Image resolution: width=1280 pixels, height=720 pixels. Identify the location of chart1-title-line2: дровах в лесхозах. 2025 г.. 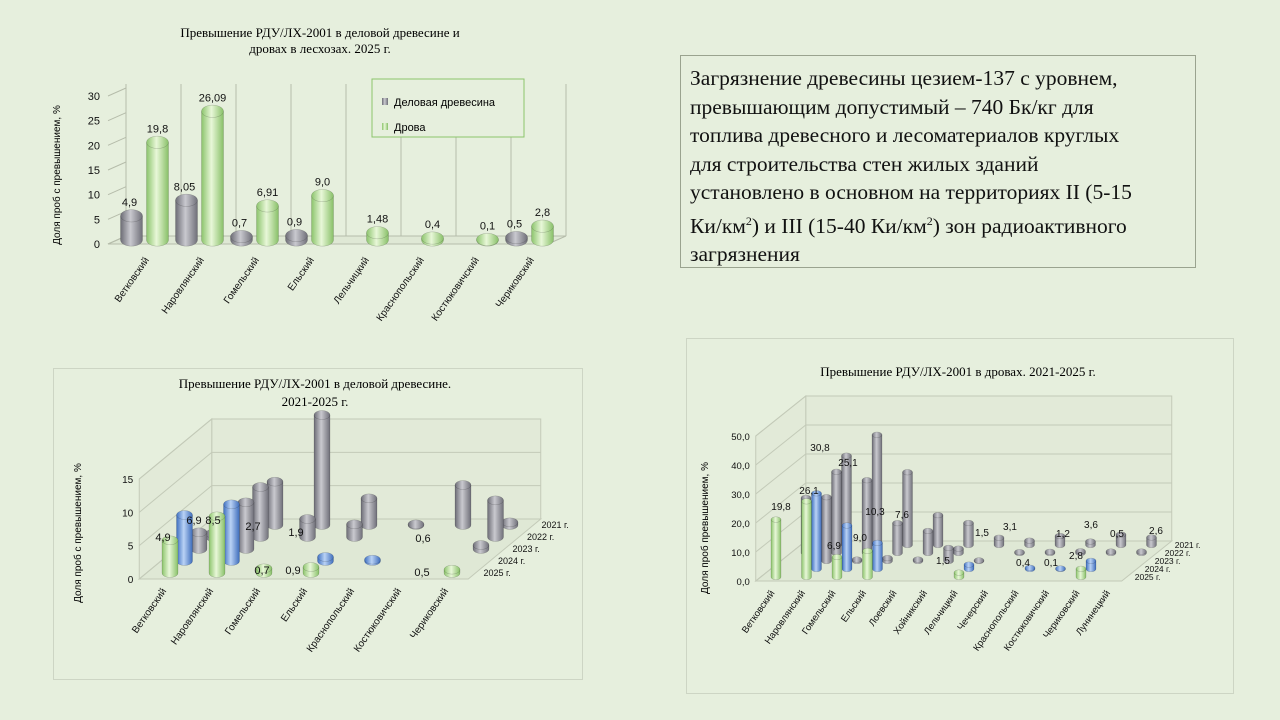
(319, 48).